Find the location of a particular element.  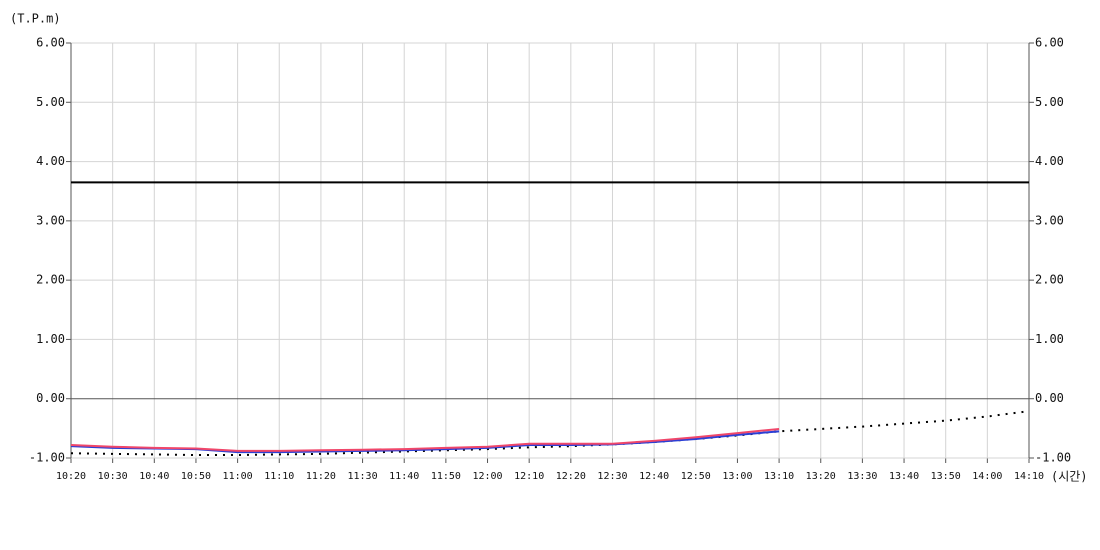

y2-tick-label: 6.00 is located at coordinates (1049, 43).